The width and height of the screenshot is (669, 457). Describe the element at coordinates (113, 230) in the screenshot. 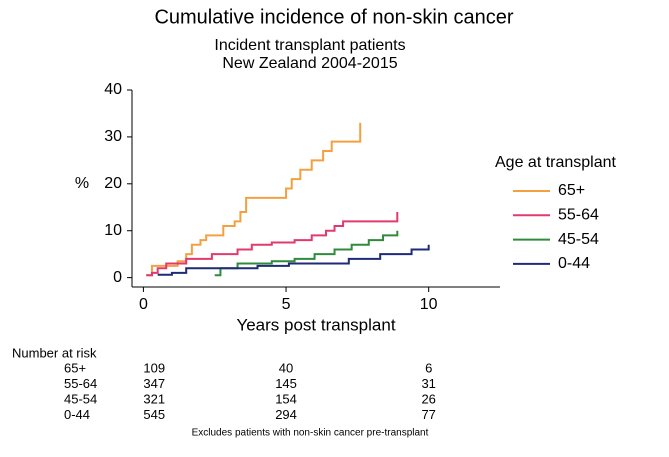

I see `y-tick-label: 10` at that location.